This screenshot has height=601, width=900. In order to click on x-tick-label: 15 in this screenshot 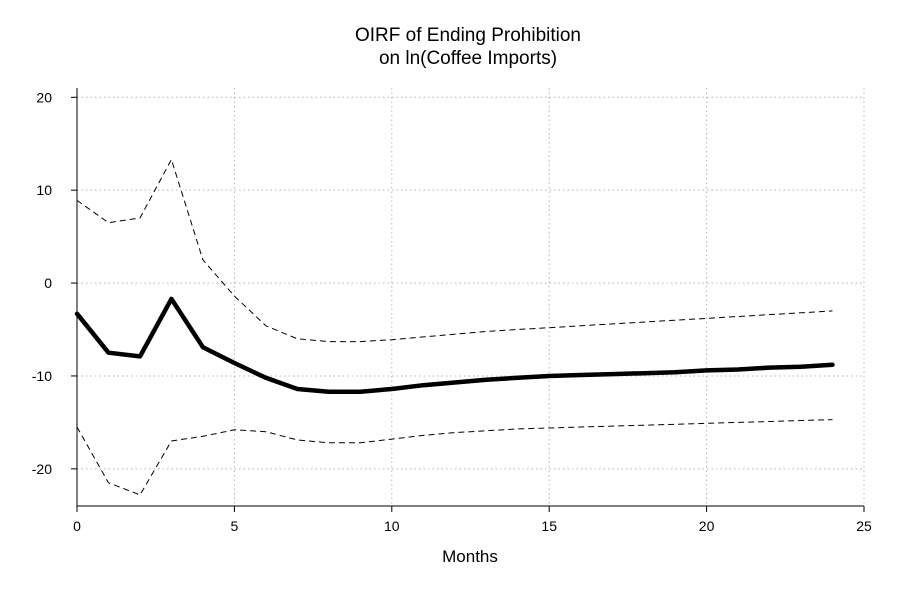, I will do `click(549, 526)`.